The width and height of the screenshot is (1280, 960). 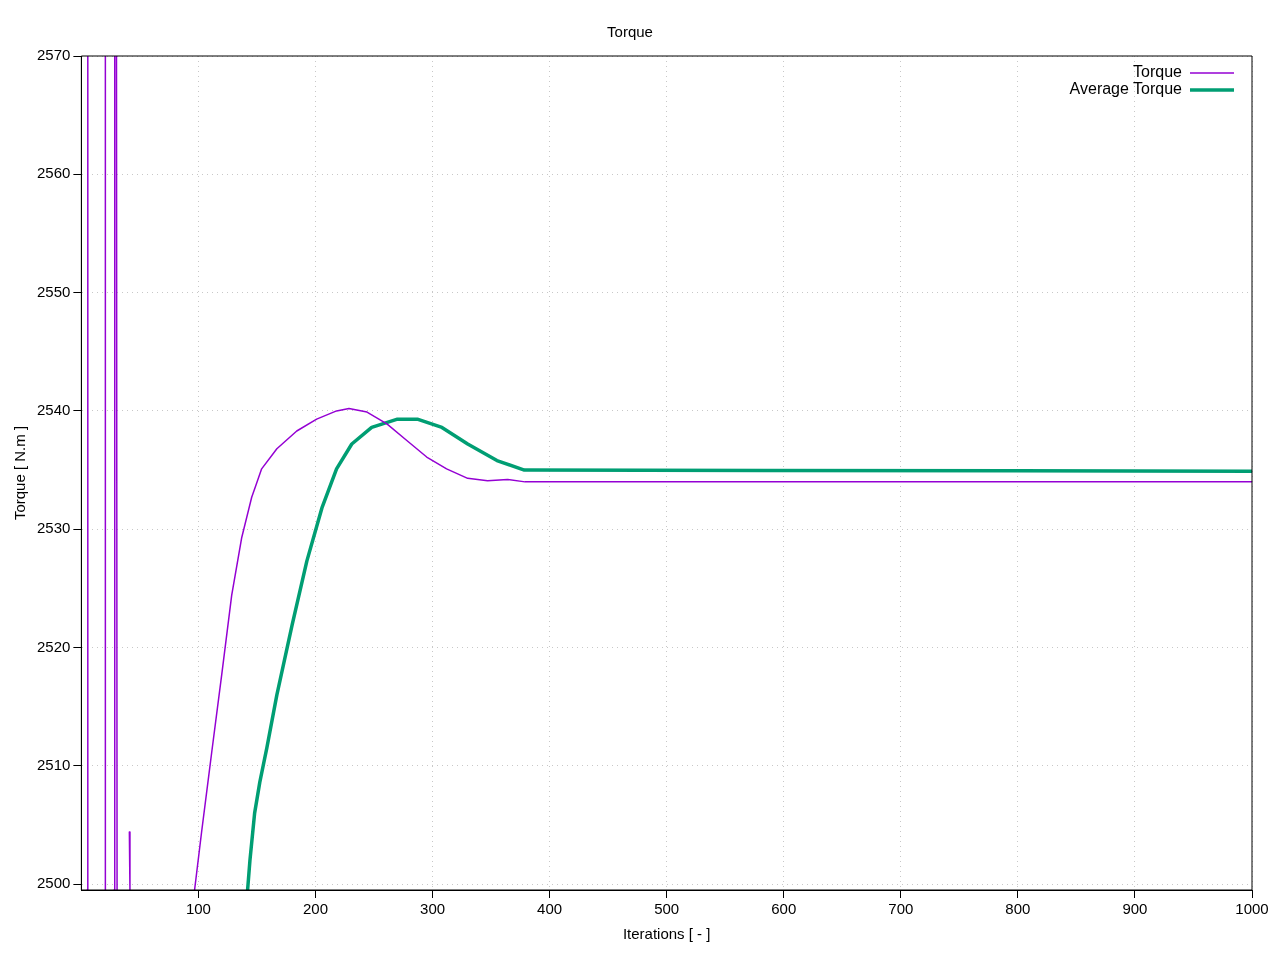 I want to click on x-tick-label: 400, so click(x=550, y=909).